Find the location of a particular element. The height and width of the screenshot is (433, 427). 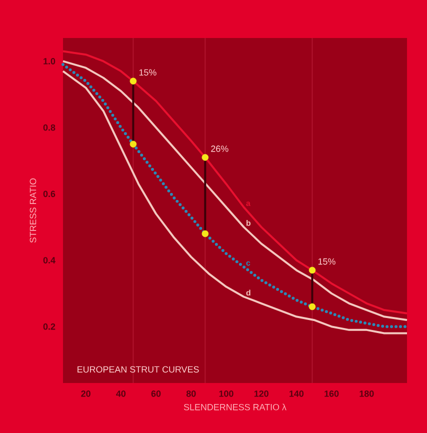

x-tick-label: 20 is located at coordinates (85, 393).